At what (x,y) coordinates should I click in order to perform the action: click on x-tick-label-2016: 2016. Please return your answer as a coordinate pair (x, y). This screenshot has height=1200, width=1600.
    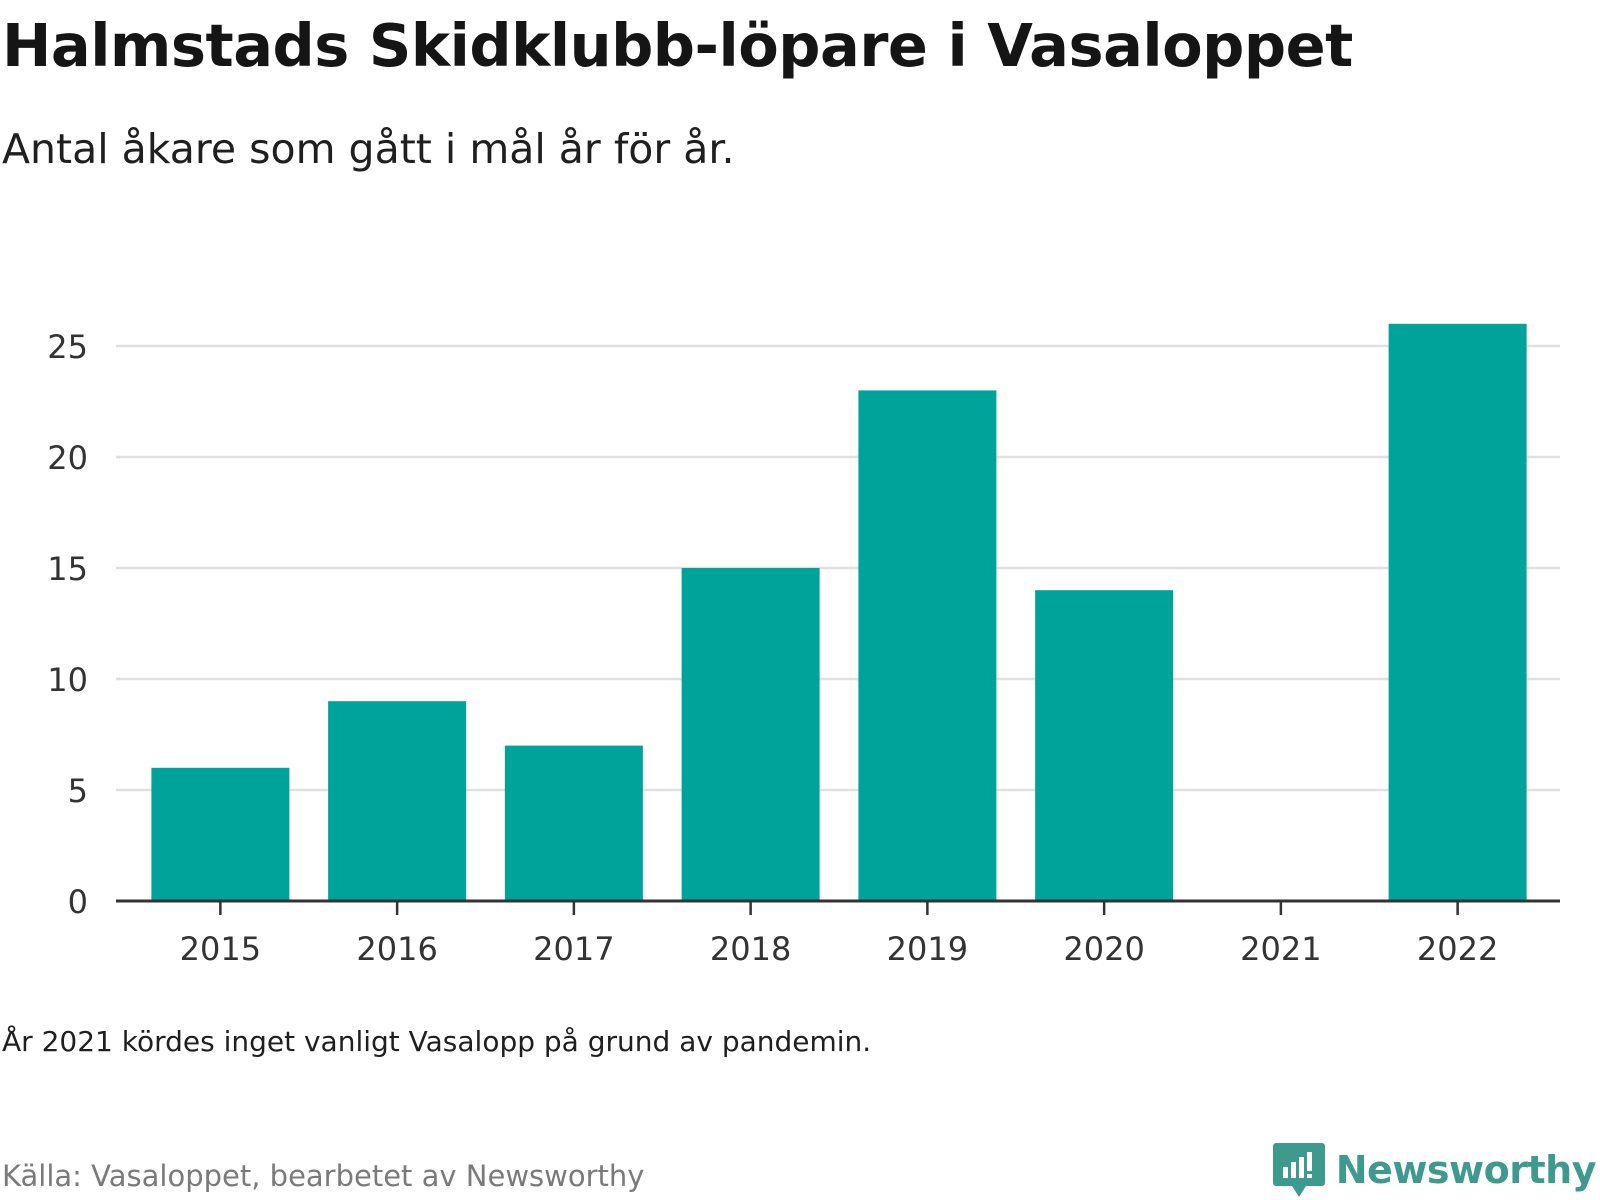
    Looking at the image, I should click on (396, 949).